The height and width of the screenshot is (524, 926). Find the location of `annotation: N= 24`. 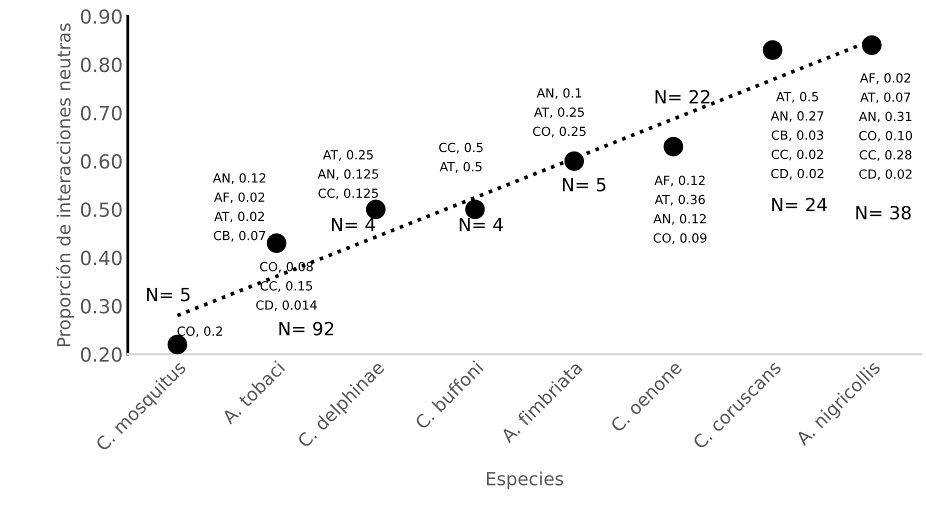

annotation: N= 24 is located at coordinates (799, 205).